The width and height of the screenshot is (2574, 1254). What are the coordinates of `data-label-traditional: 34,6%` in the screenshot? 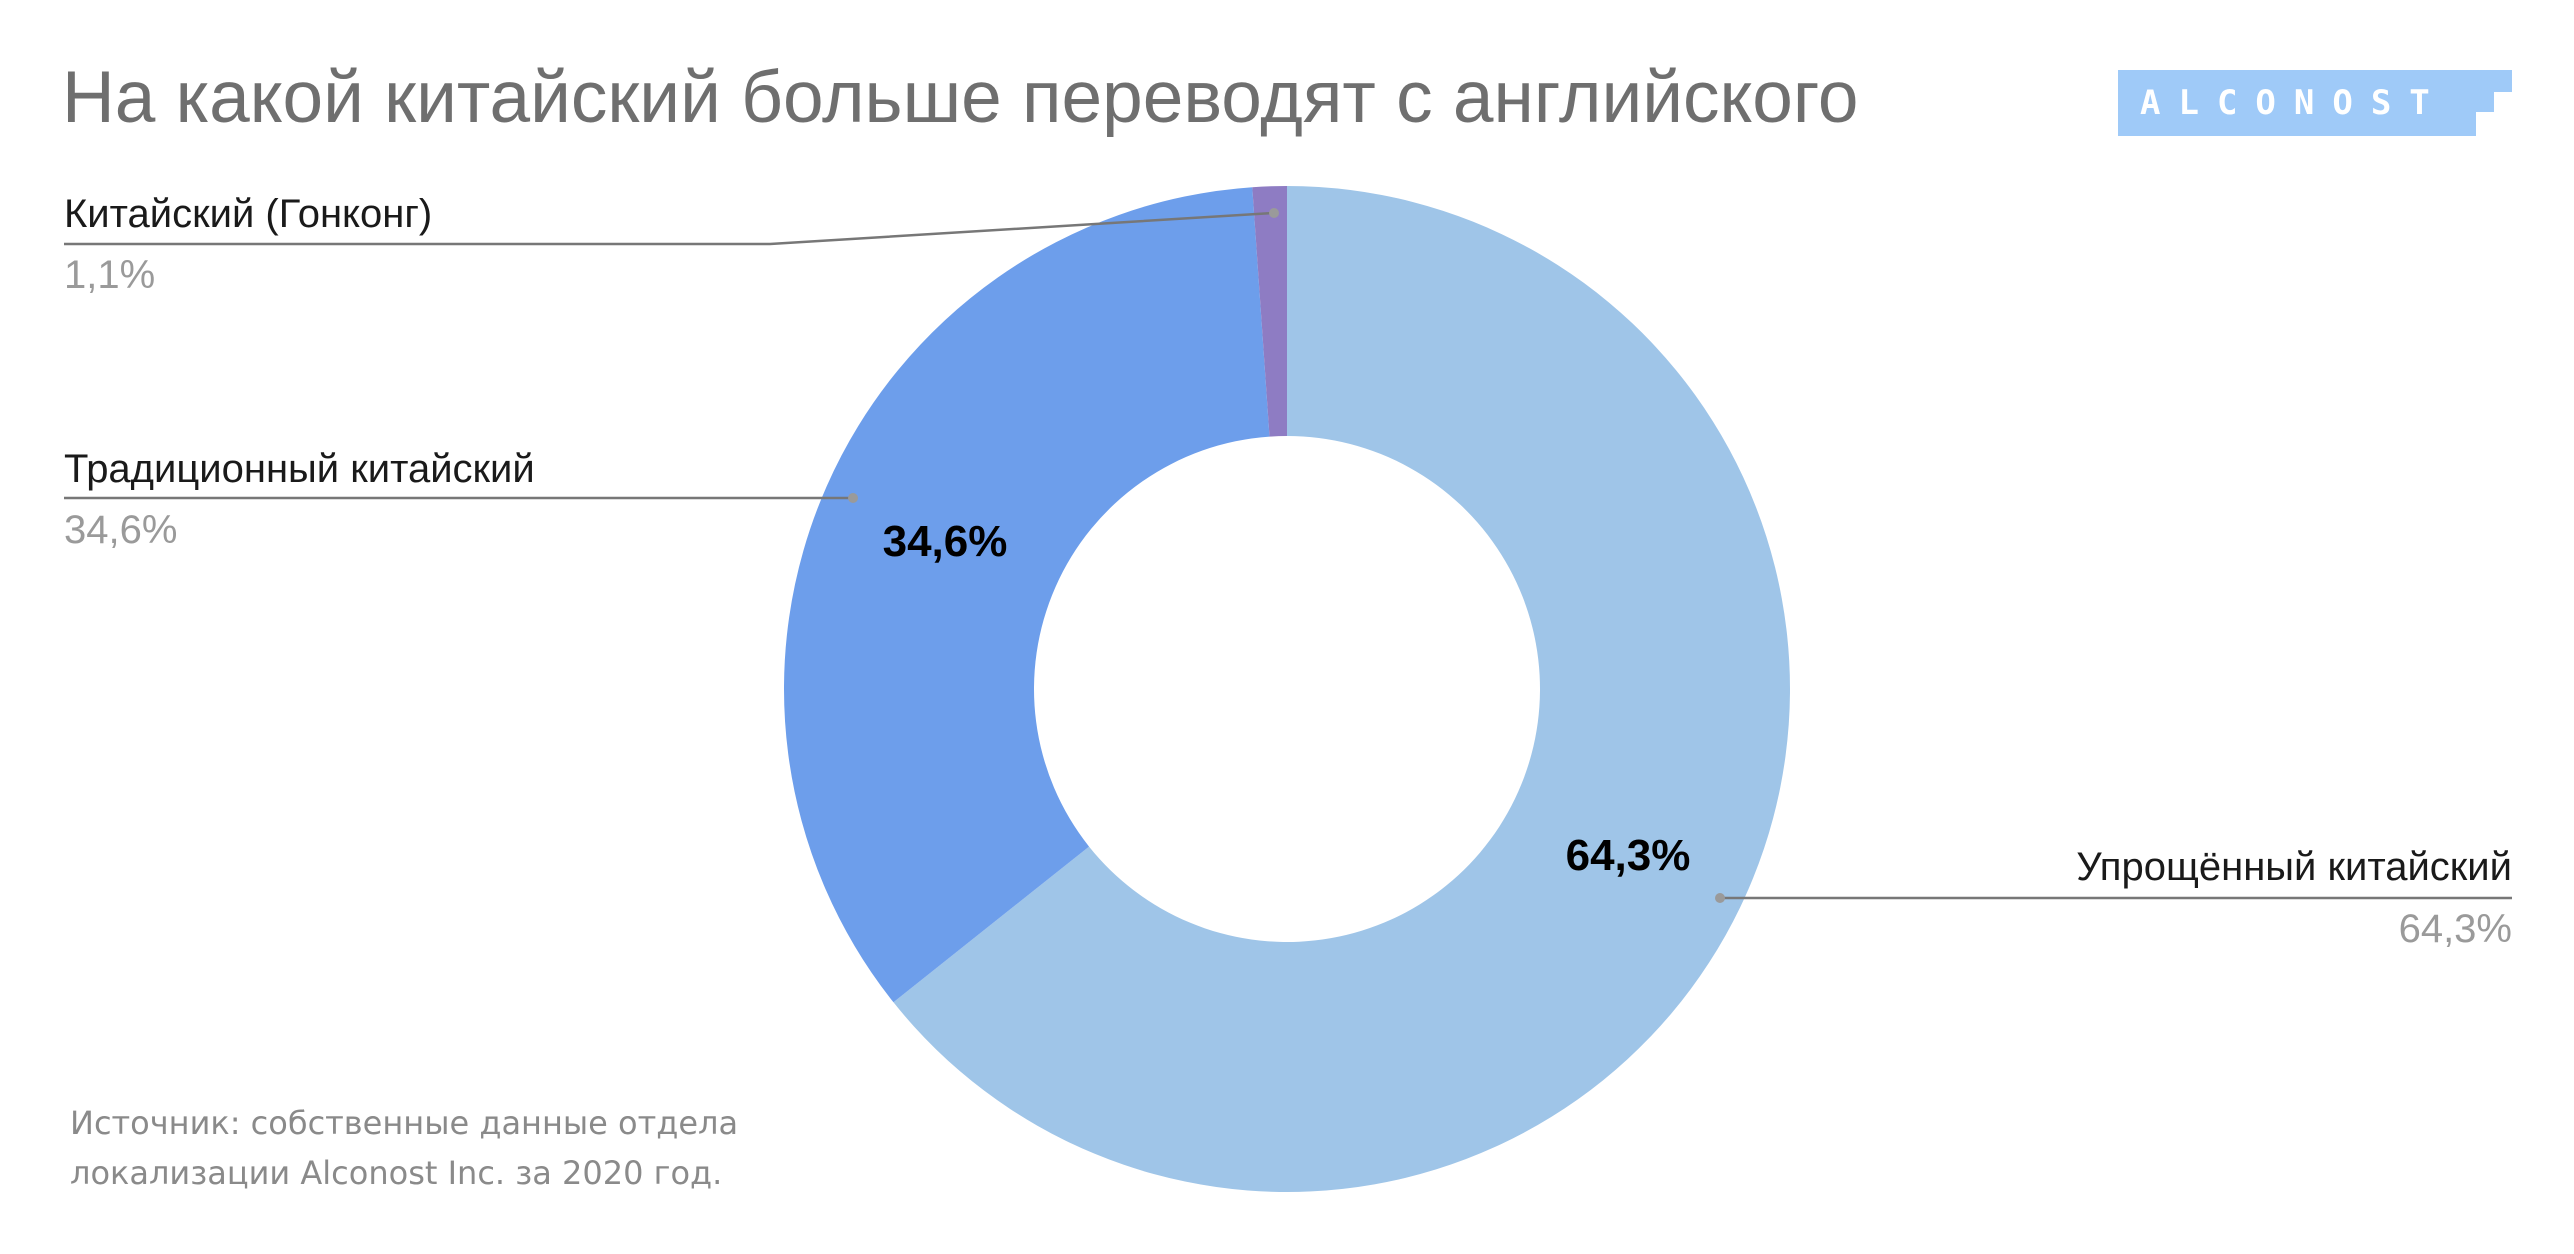 It's located at (945, 541).